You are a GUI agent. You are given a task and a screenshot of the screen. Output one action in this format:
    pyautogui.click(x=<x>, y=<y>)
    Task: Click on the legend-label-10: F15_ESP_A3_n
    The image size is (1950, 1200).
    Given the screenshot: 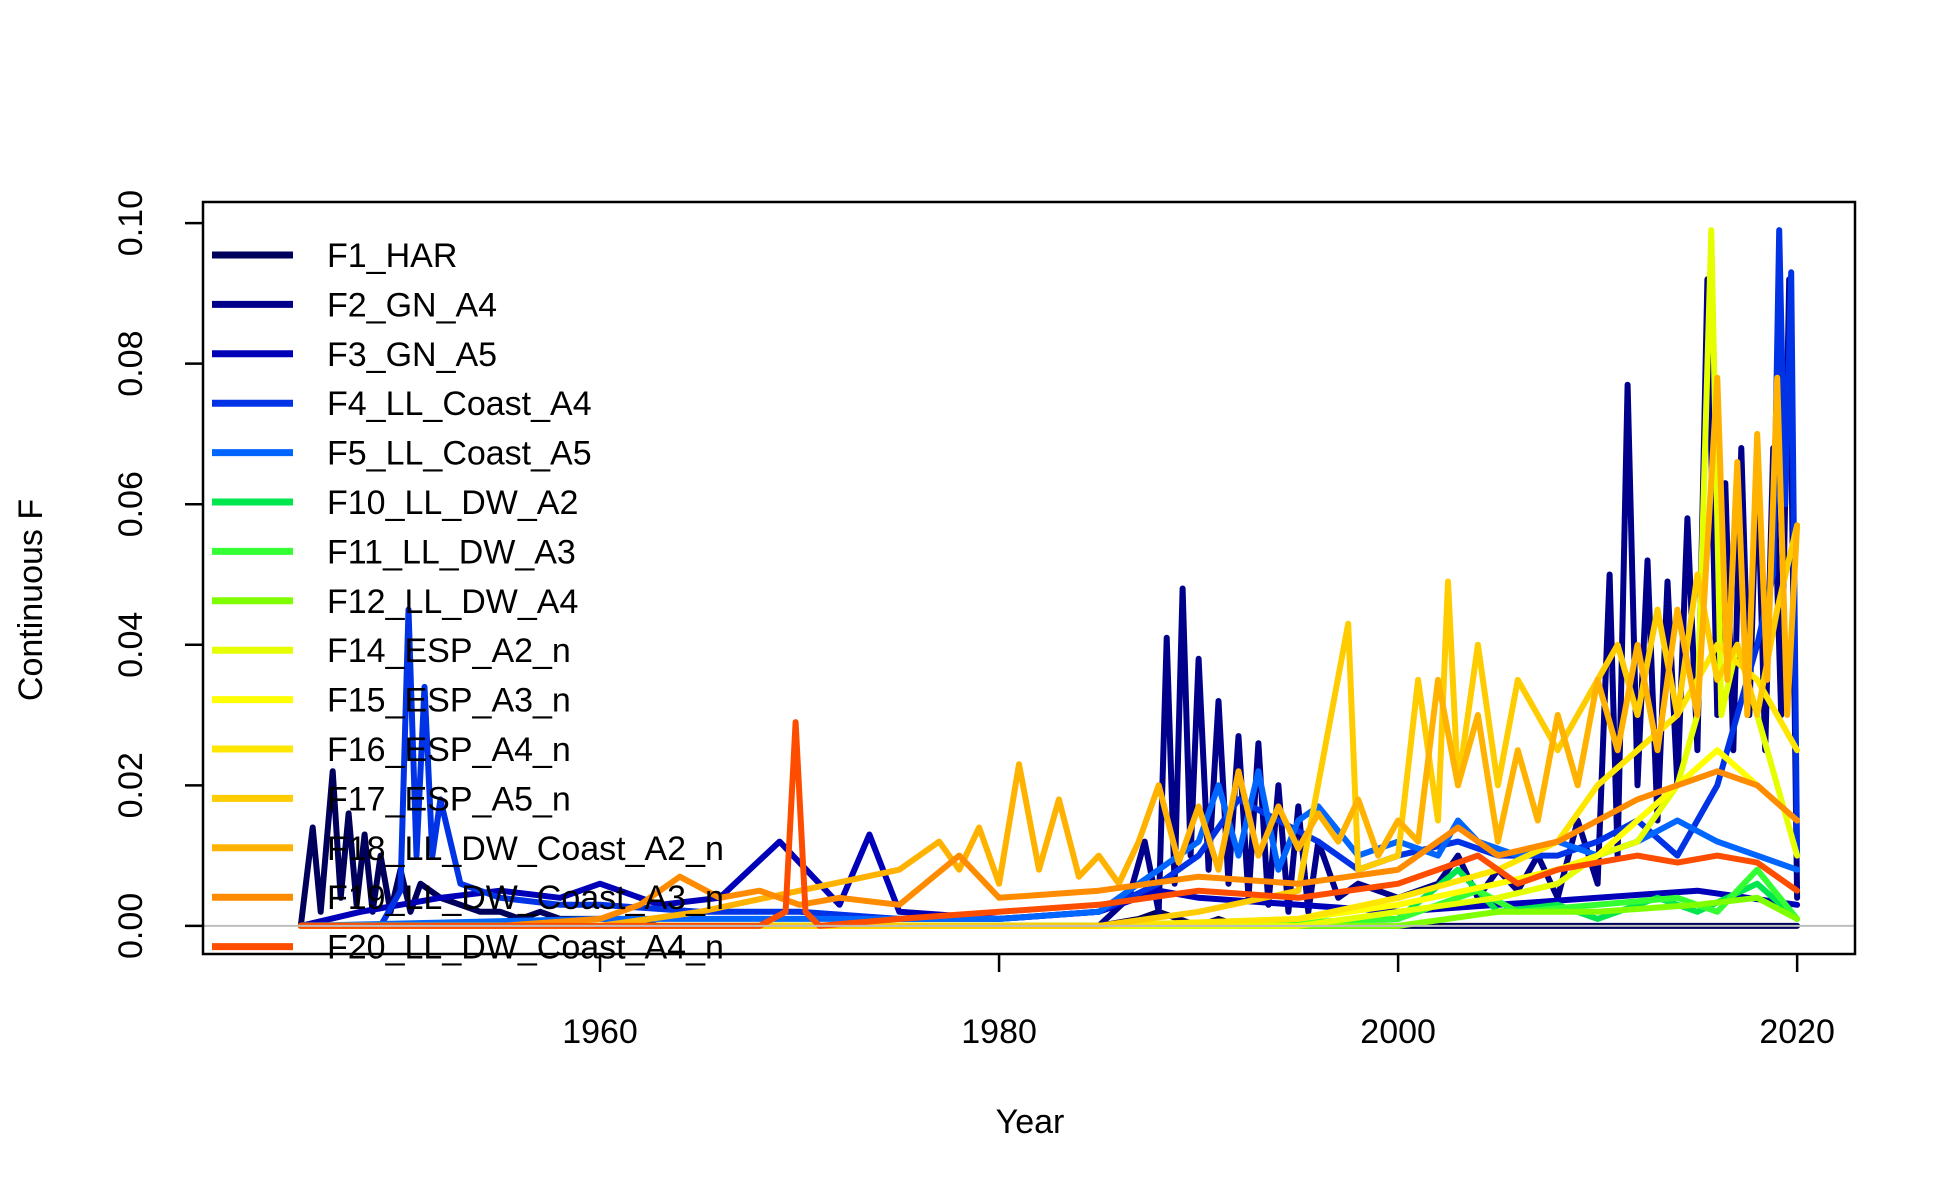 What is the action you would take?
    pyautogui.click(x=449, y=701)
    